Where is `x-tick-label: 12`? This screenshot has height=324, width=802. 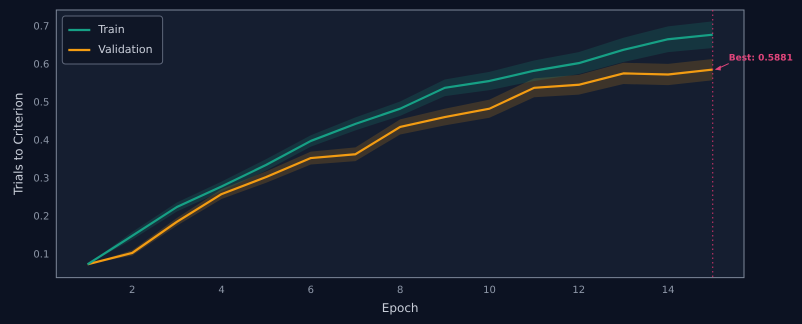
x-tick-label: 12 is located at coordinates (579, 290).